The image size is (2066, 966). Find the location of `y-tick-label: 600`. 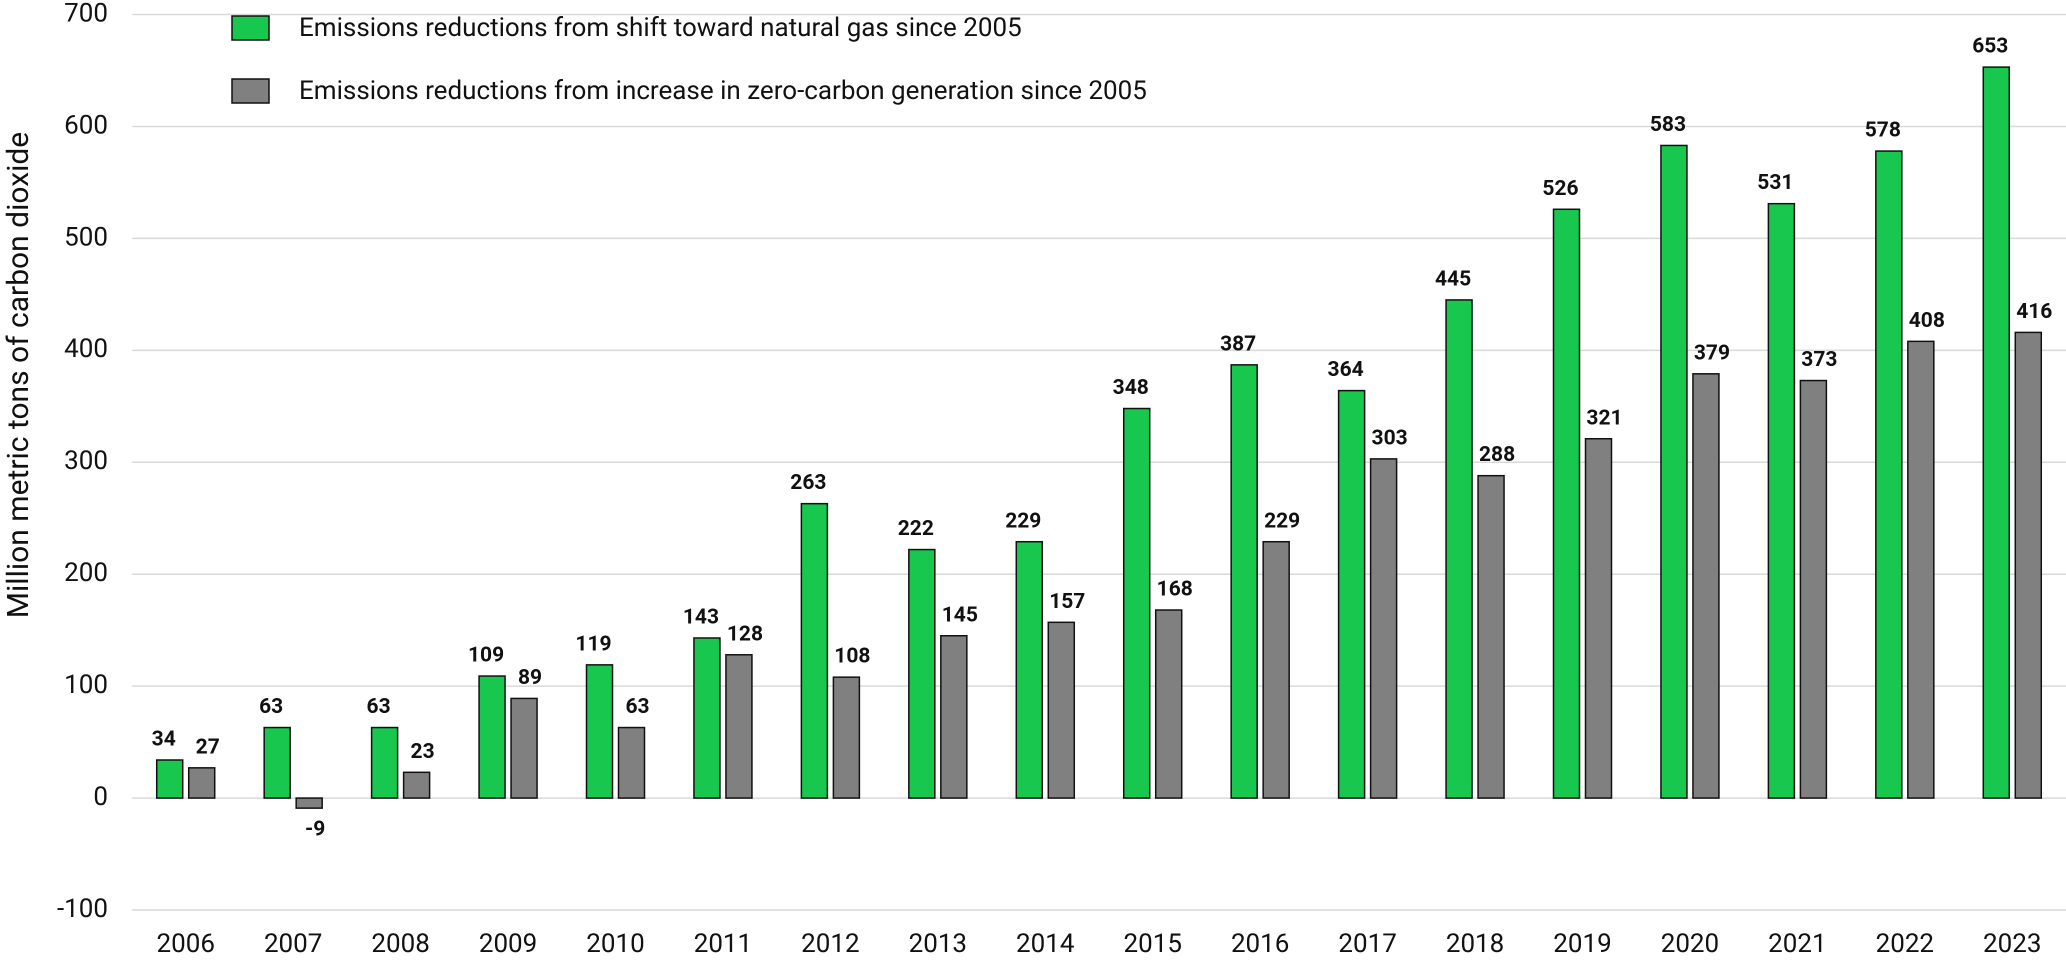

y-tick-label: 600 is located at coordinates (86, 125).